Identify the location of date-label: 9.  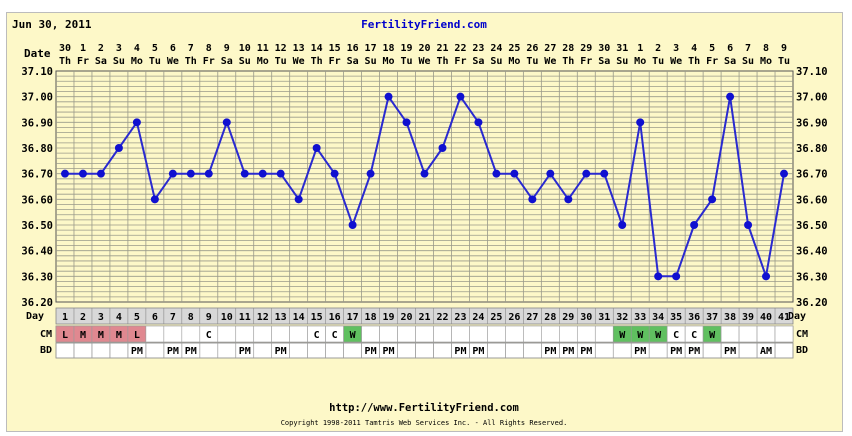
(784, 48).